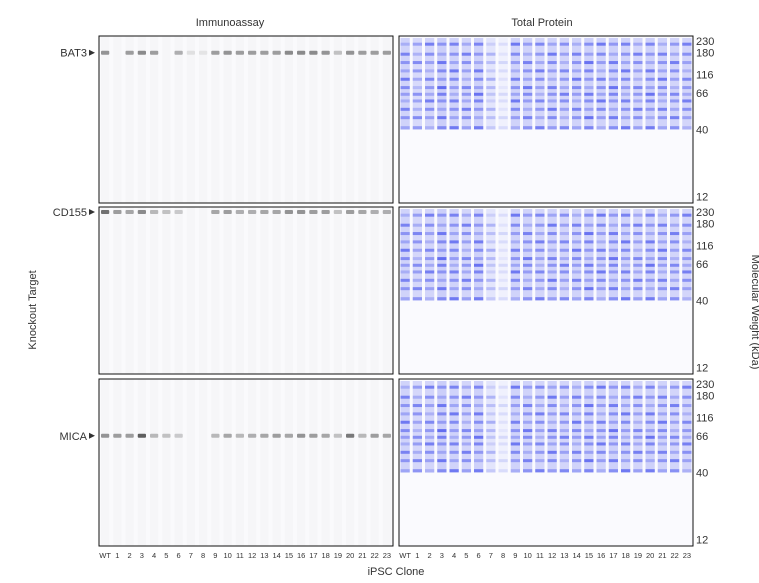 This screenshot has width=759, height=583. Describe the element at coordinates (430, 555) in the screenshot. I see `lane-label: 2` at that location.